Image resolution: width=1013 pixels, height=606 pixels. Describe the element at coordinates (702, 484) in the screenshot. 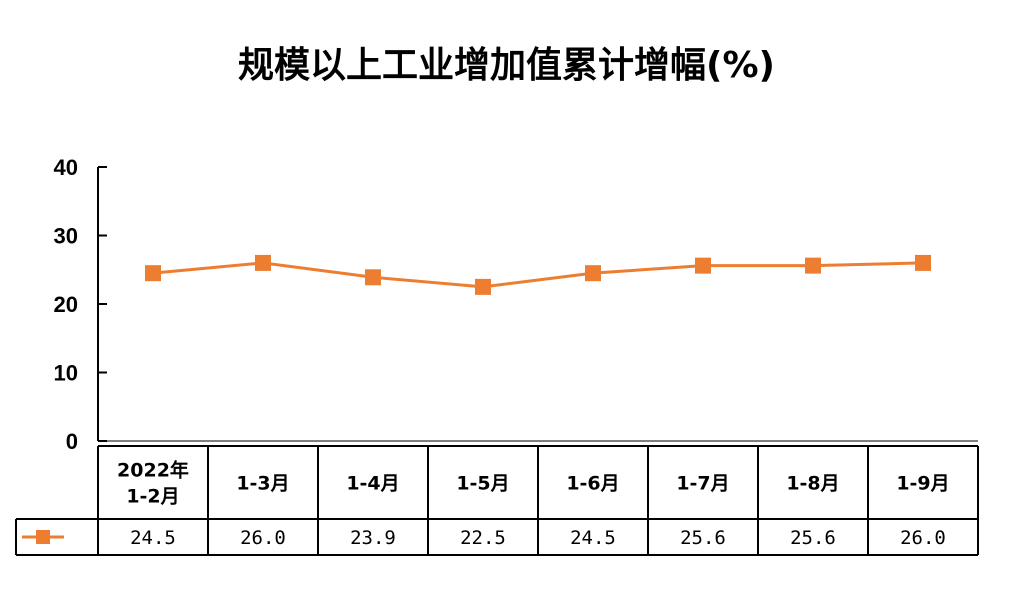

I see `x-category-label: 1-7月` at that location.